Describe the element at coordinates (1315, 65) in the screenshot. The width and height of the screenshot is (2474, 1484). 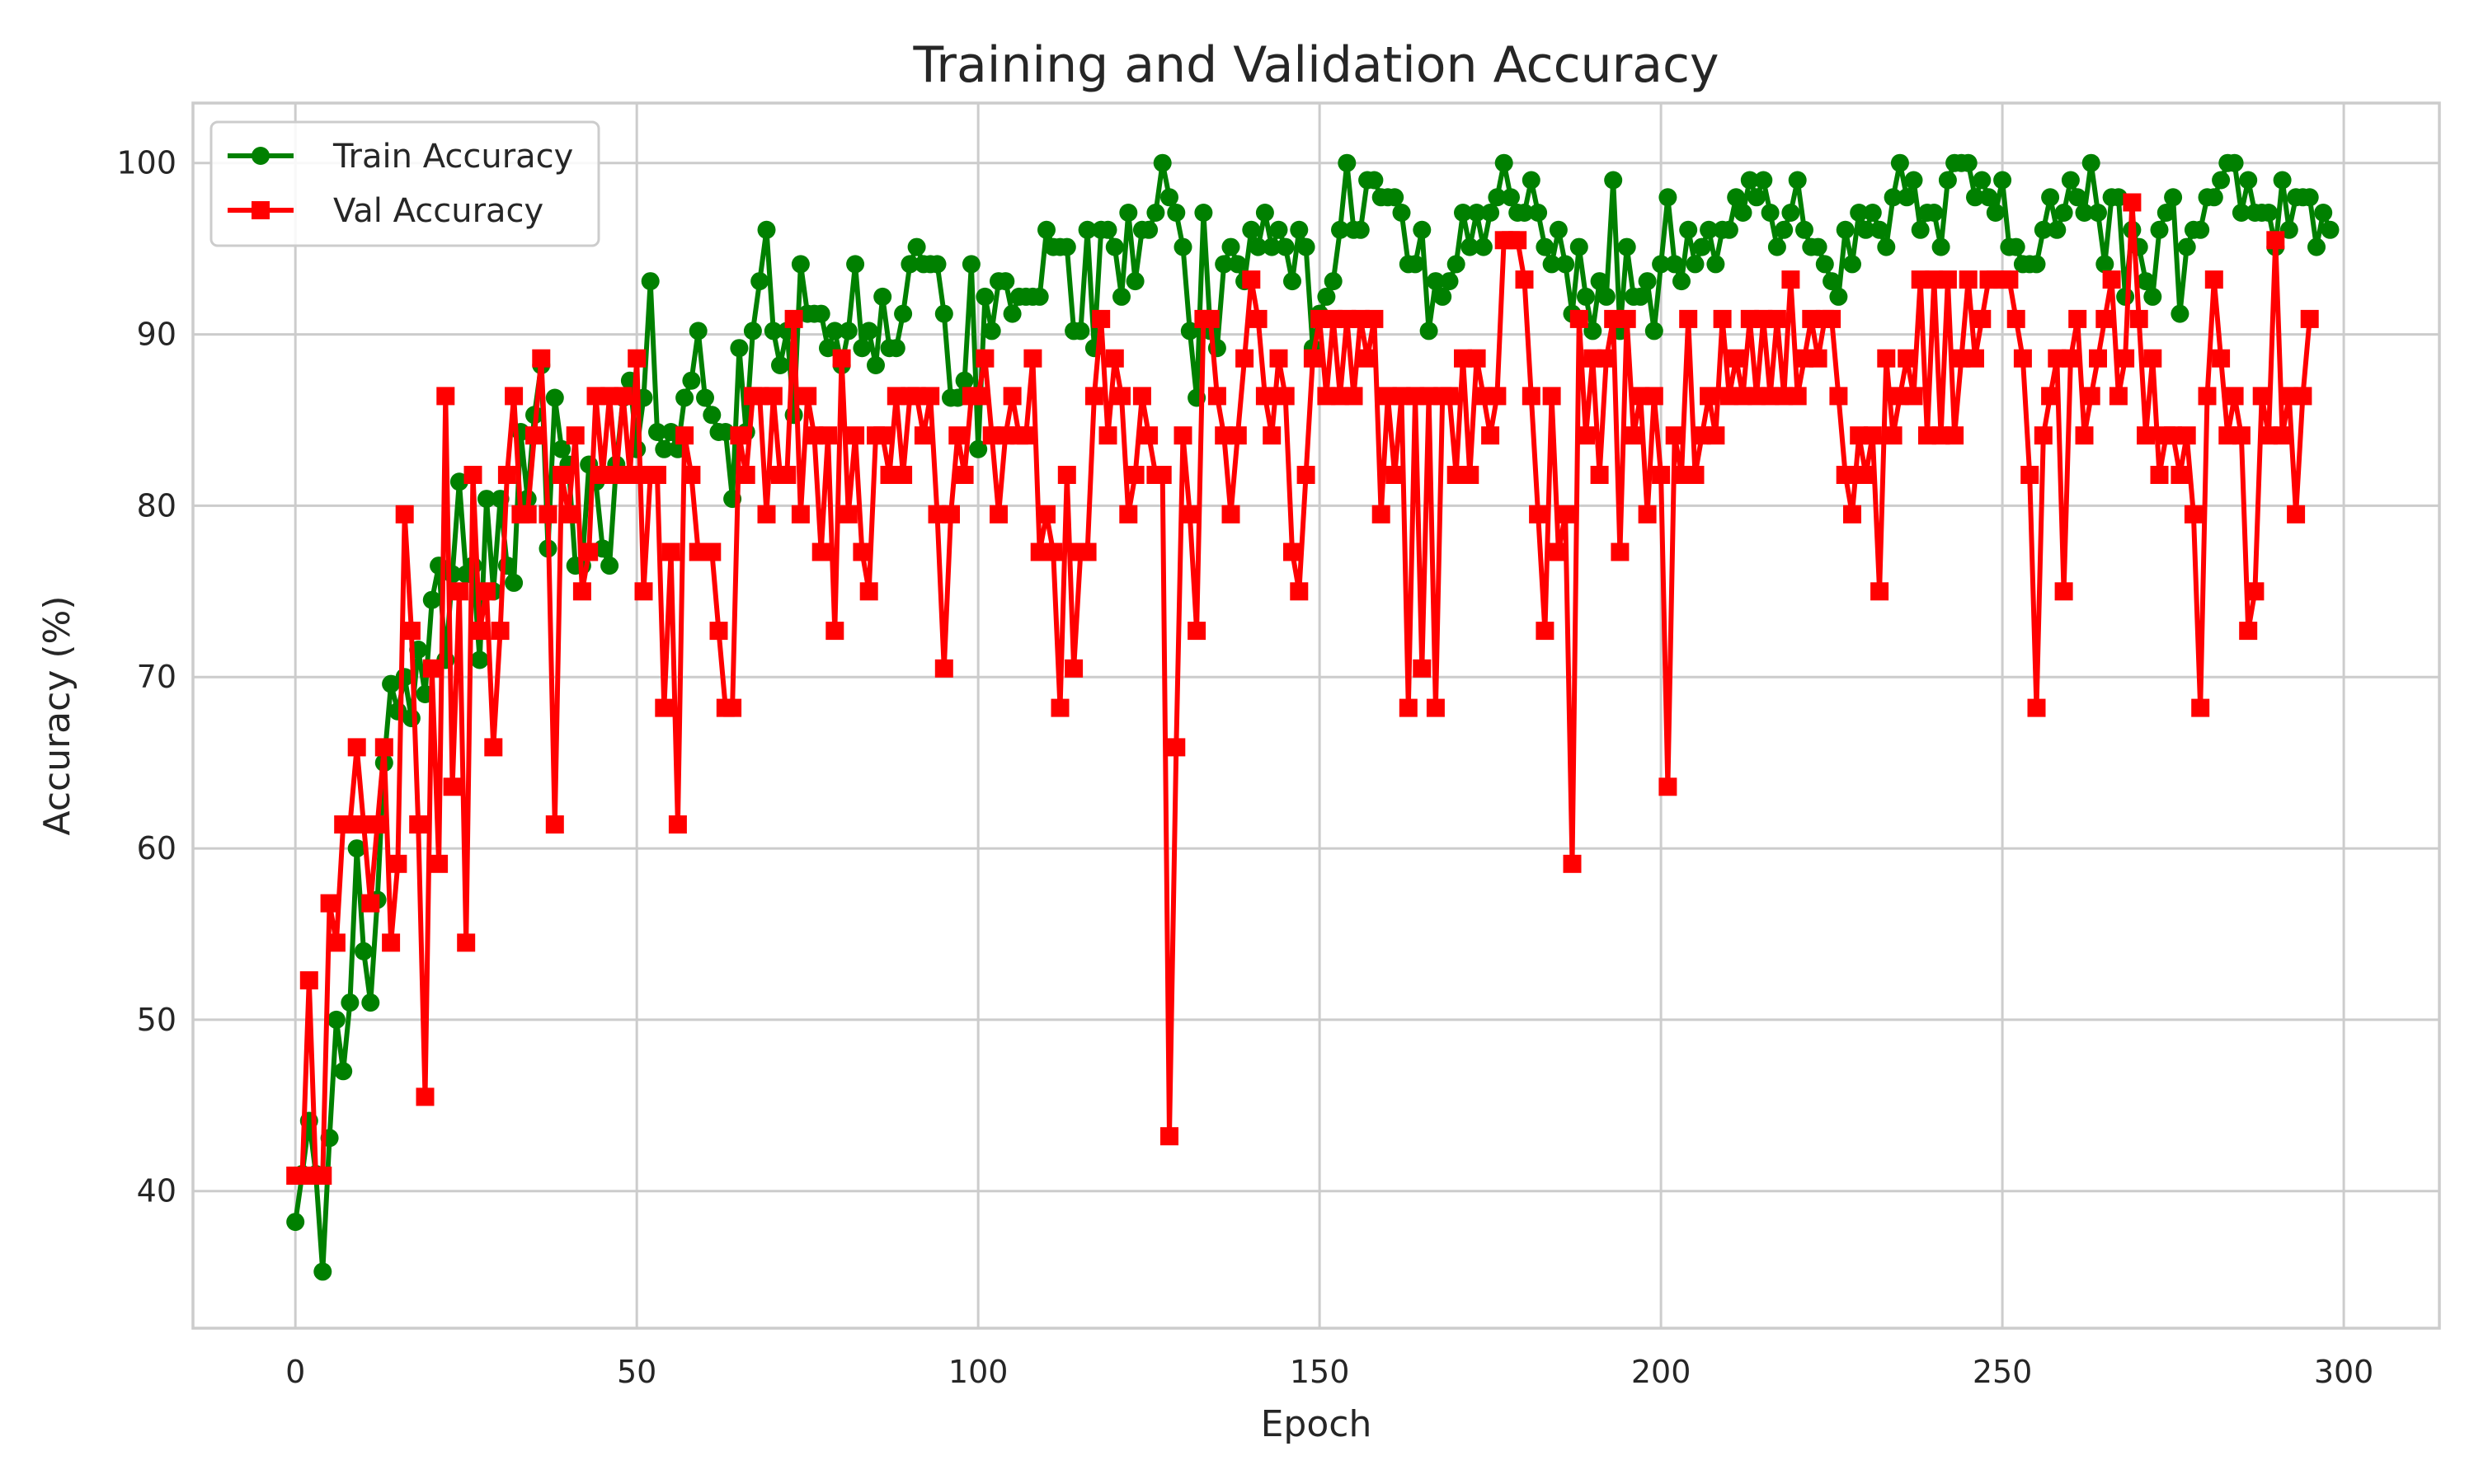
I see `chart-title: Training and Validation Accuracy` at that location.